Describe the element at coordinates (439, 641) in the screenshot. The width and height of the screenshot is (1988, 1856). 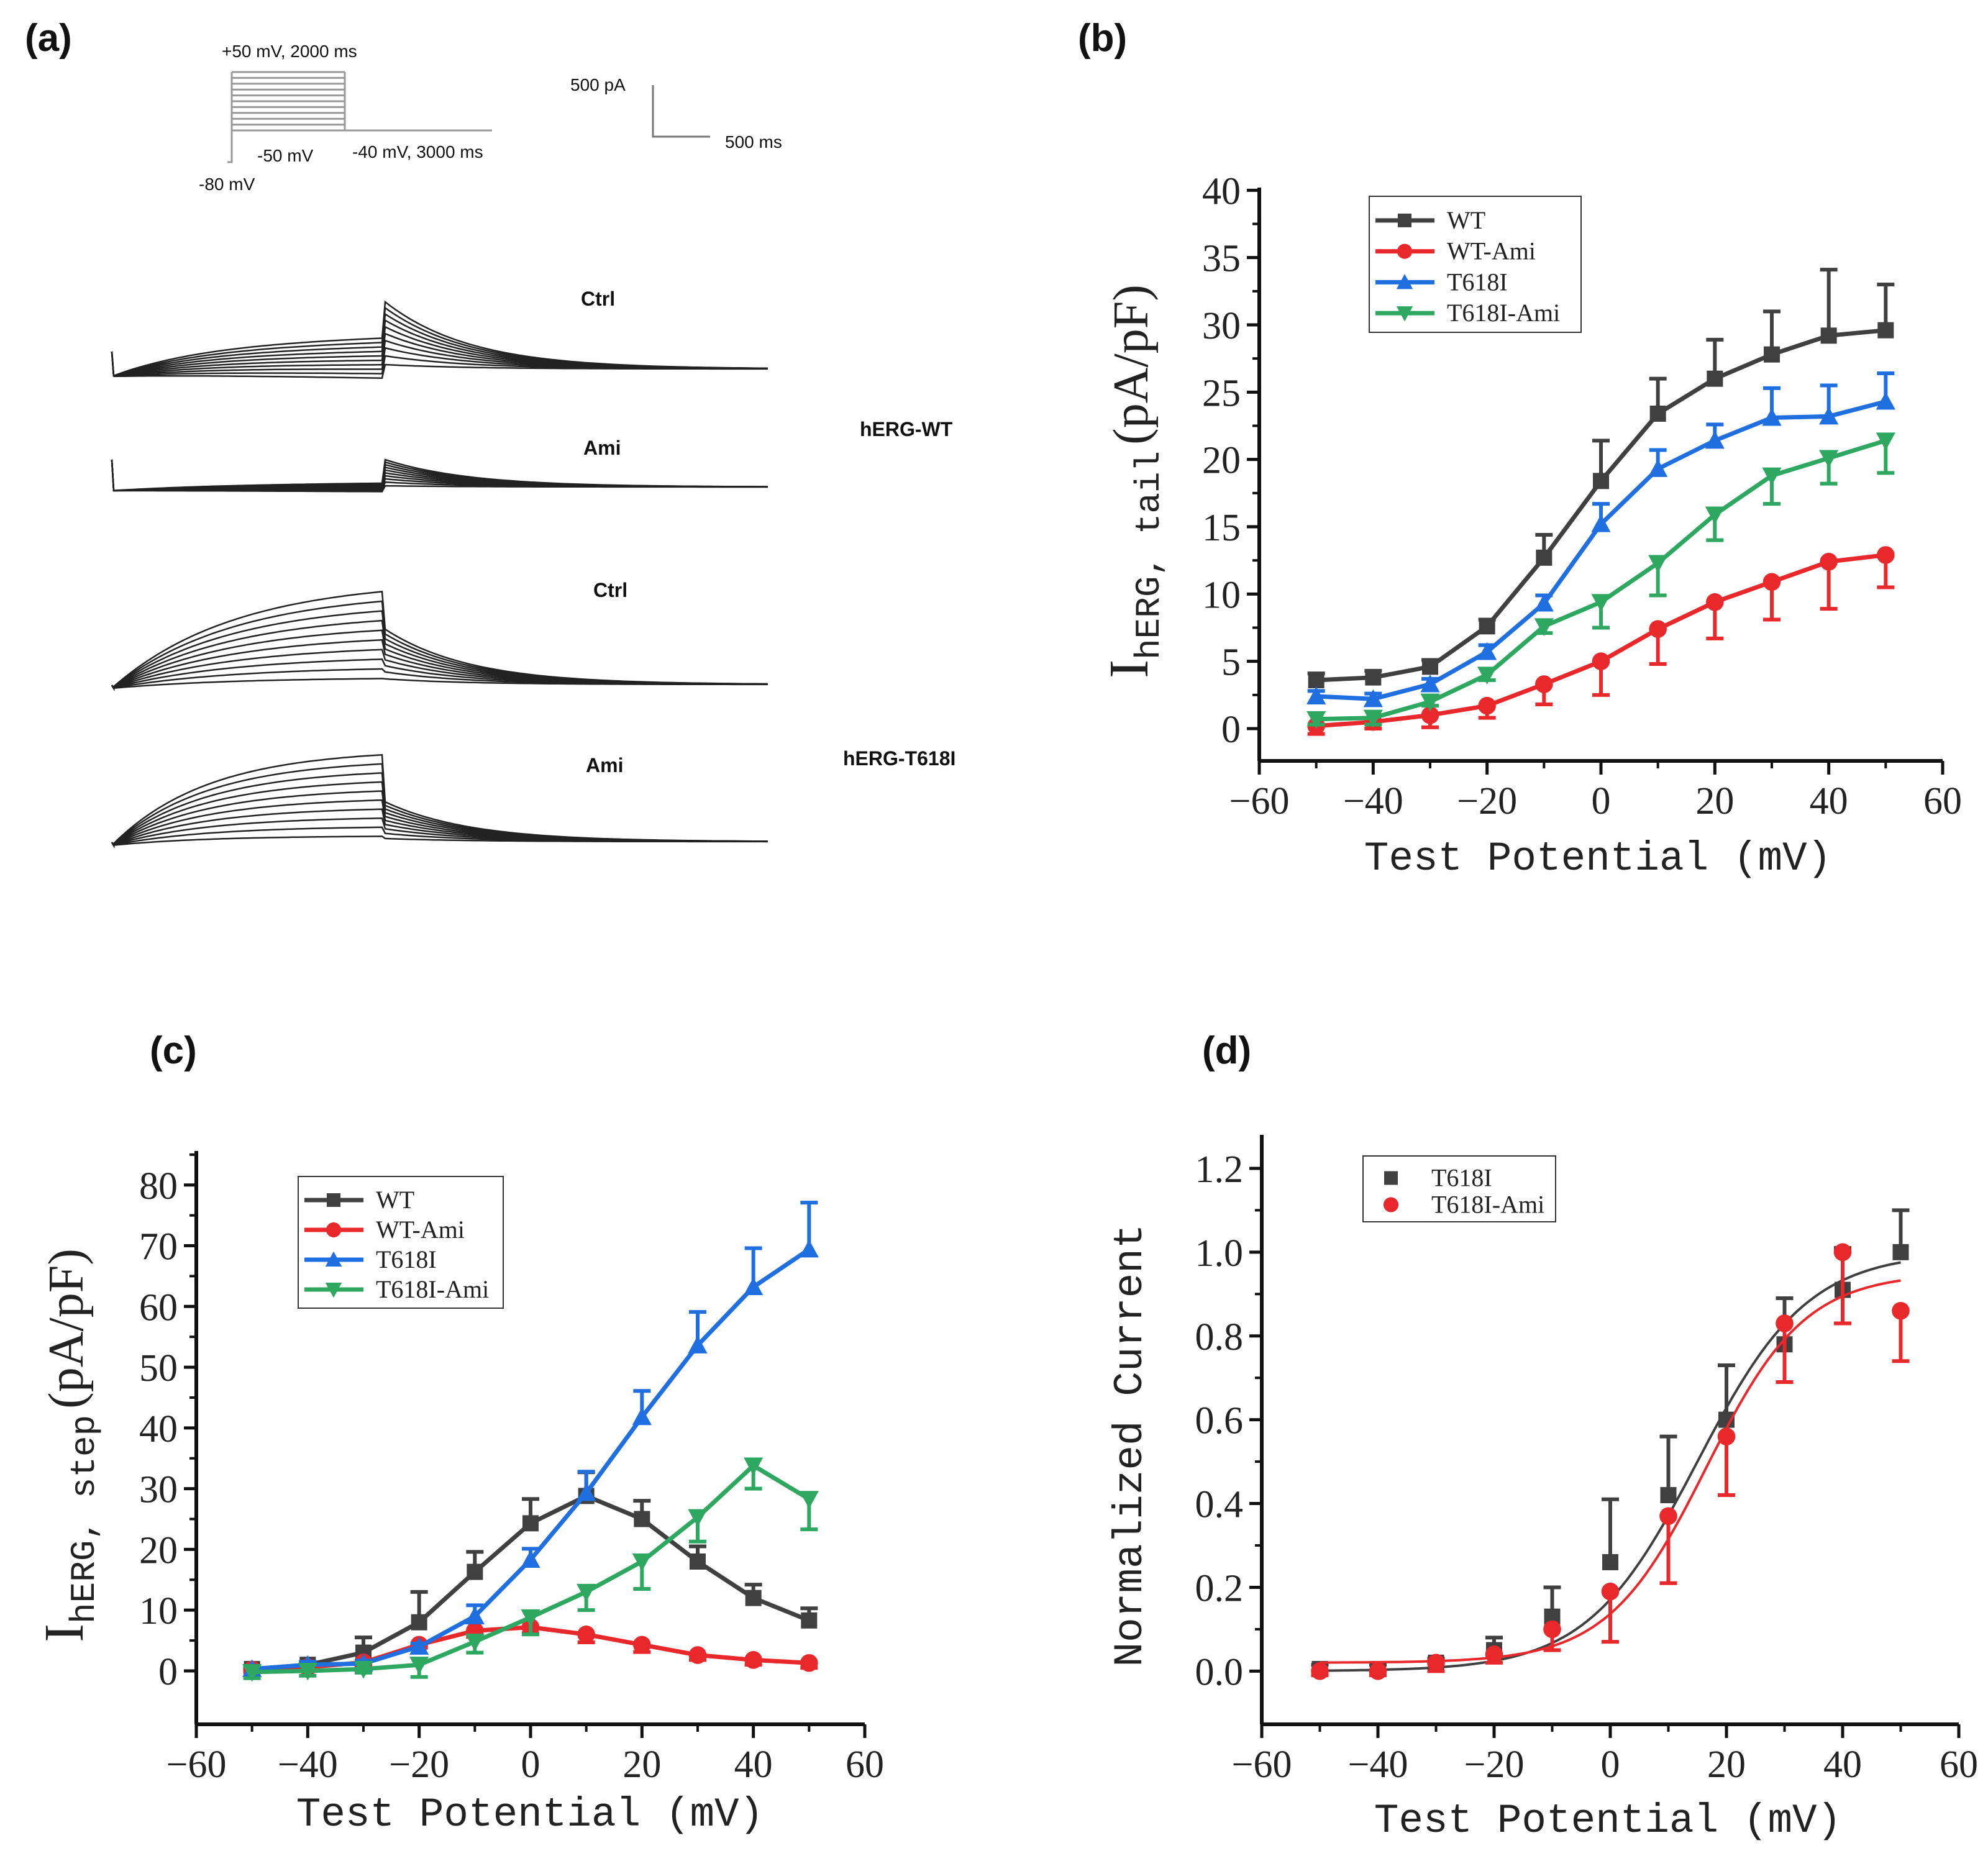
I see `trace-family-t618i-ctrl` at that location.